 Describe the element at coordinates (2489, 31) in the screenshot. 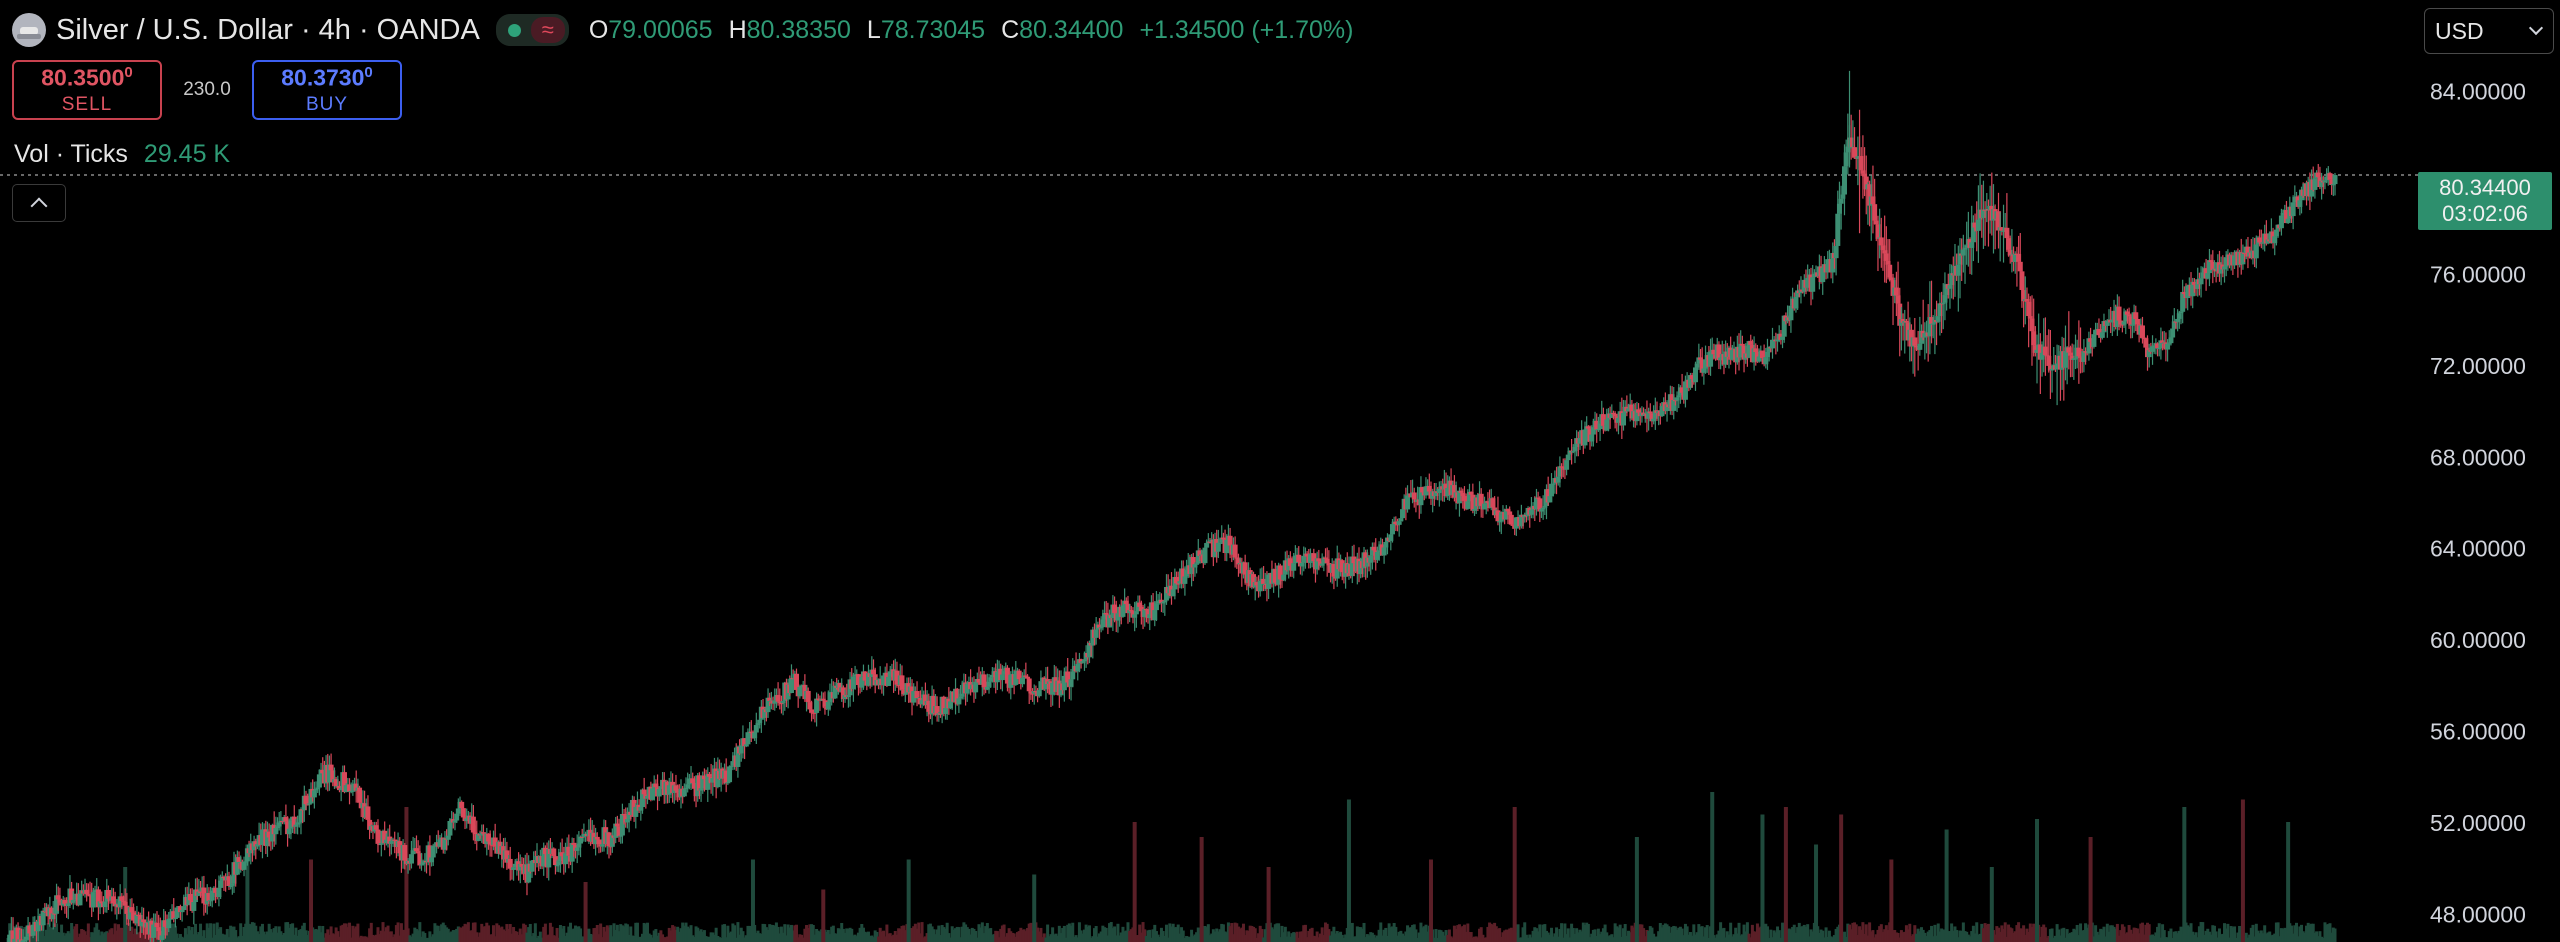

I see `currency-select: USD` at that location.